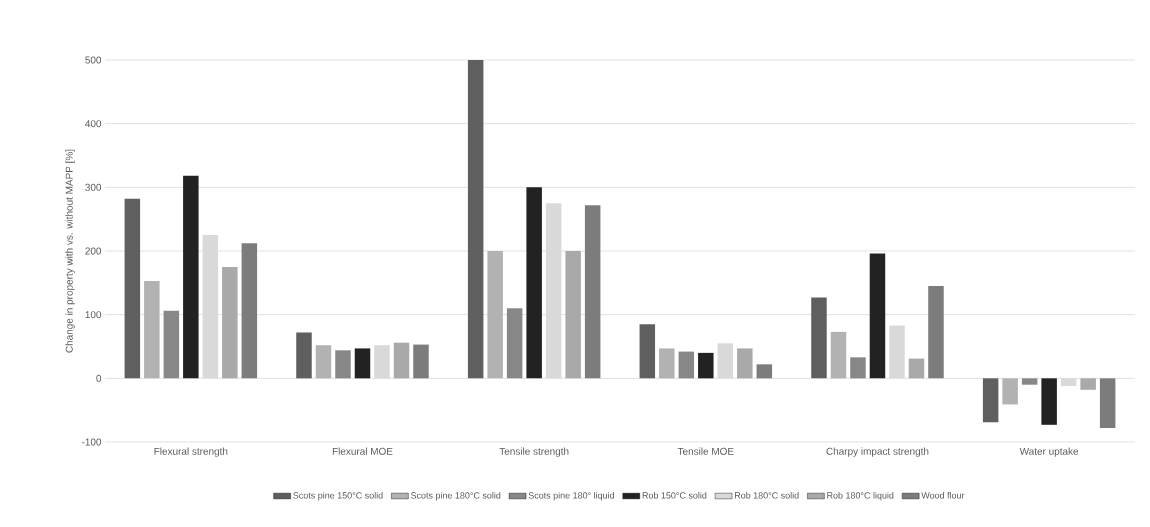  Describe the element at coordinates (93, 60) in the screenshot. I see `y-tick-label: 500` at that location.